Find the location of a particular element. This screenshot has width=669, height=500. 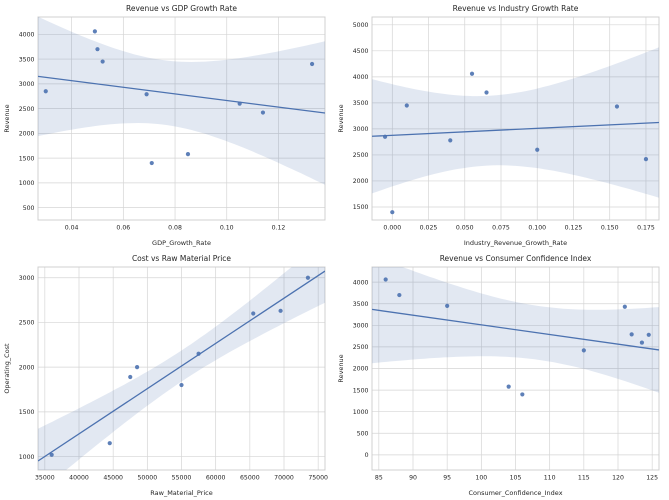

svg-text: 0.175 is located at coordinates (646, 228).